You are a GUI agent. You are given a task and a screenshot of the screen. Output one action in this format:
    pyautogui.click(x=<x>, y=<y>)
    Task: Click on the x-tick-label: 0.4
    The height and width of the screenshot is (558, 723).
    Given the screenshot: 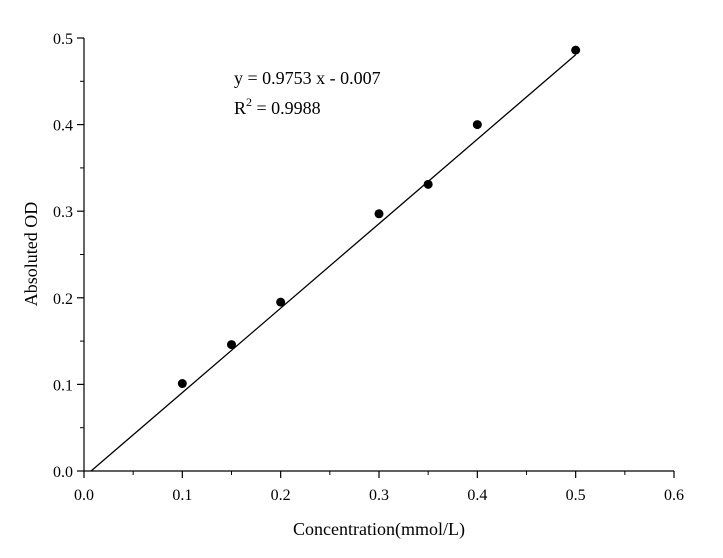 What is the action you would take?
    pyautogui.click(x=477, y=495)
    